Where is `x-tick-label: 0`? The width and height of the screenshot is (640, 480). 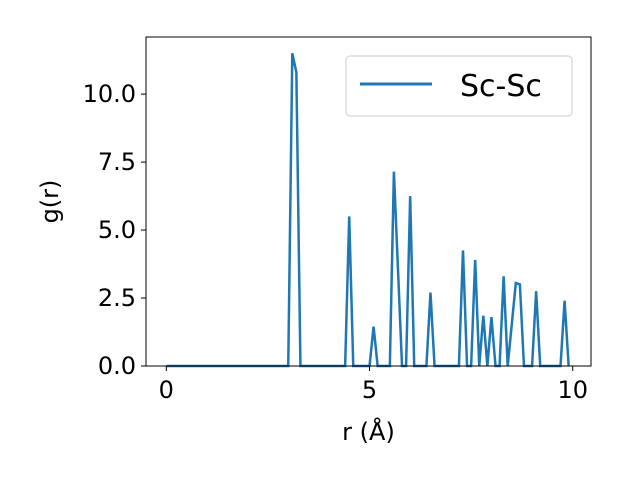
x-tick-label: 0 is located at coordinates (166, 390).